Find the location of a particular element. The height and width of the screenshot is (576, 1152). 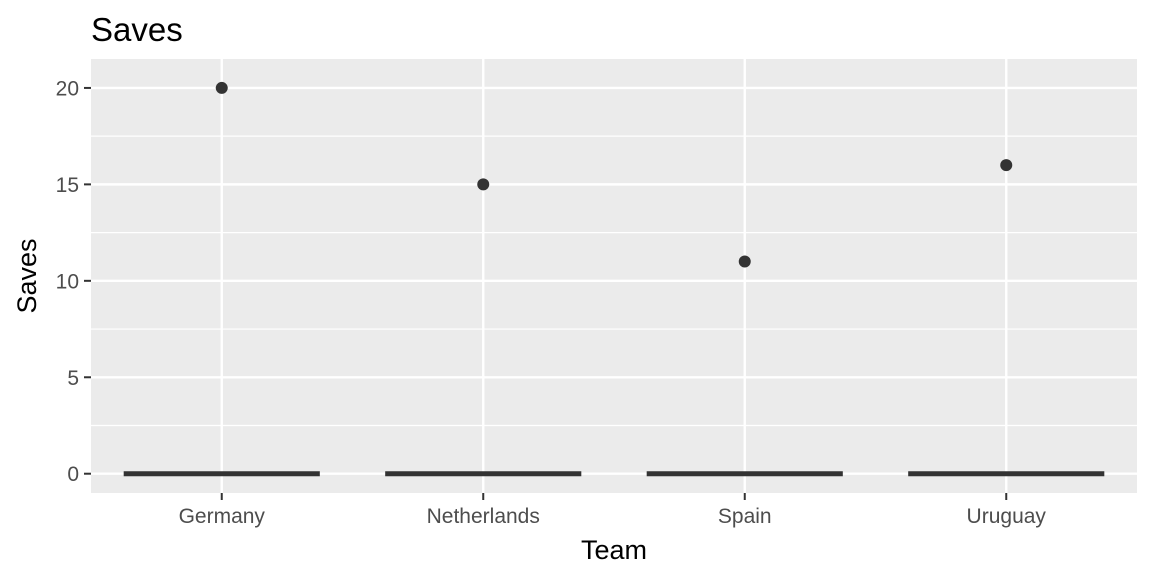

x-tick-label-netherlands: Netherlands is located at coordinates (483, 516).